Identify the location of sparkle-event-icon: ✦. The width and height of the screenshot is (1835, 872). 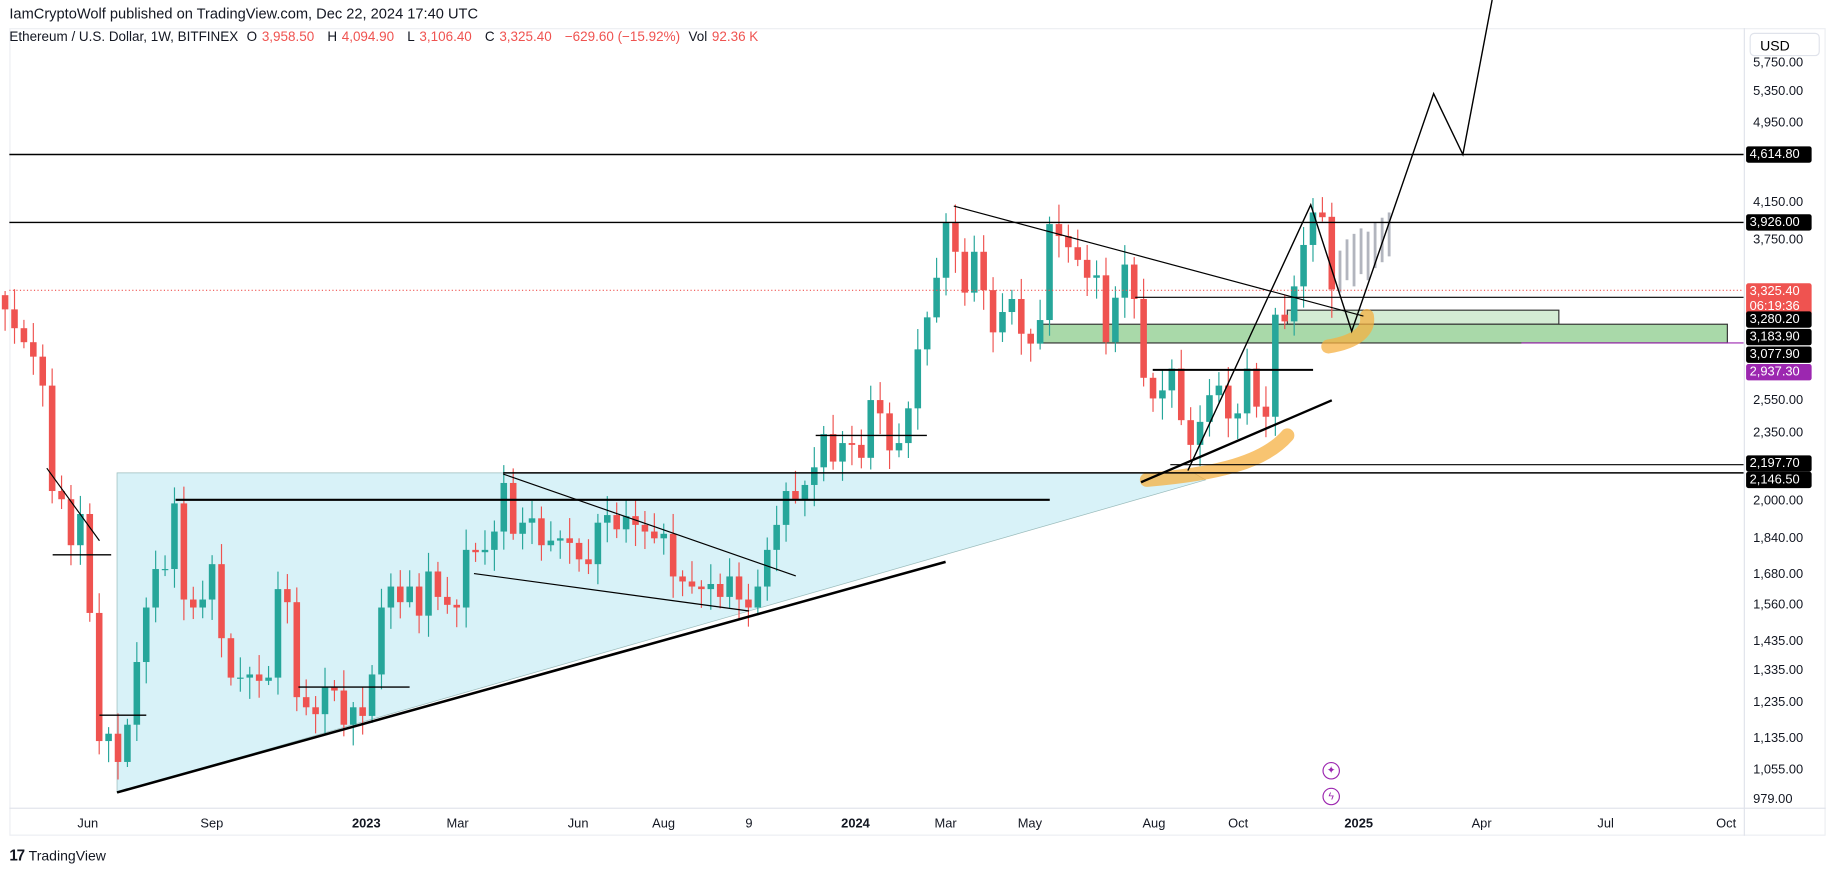
(1331, 770).